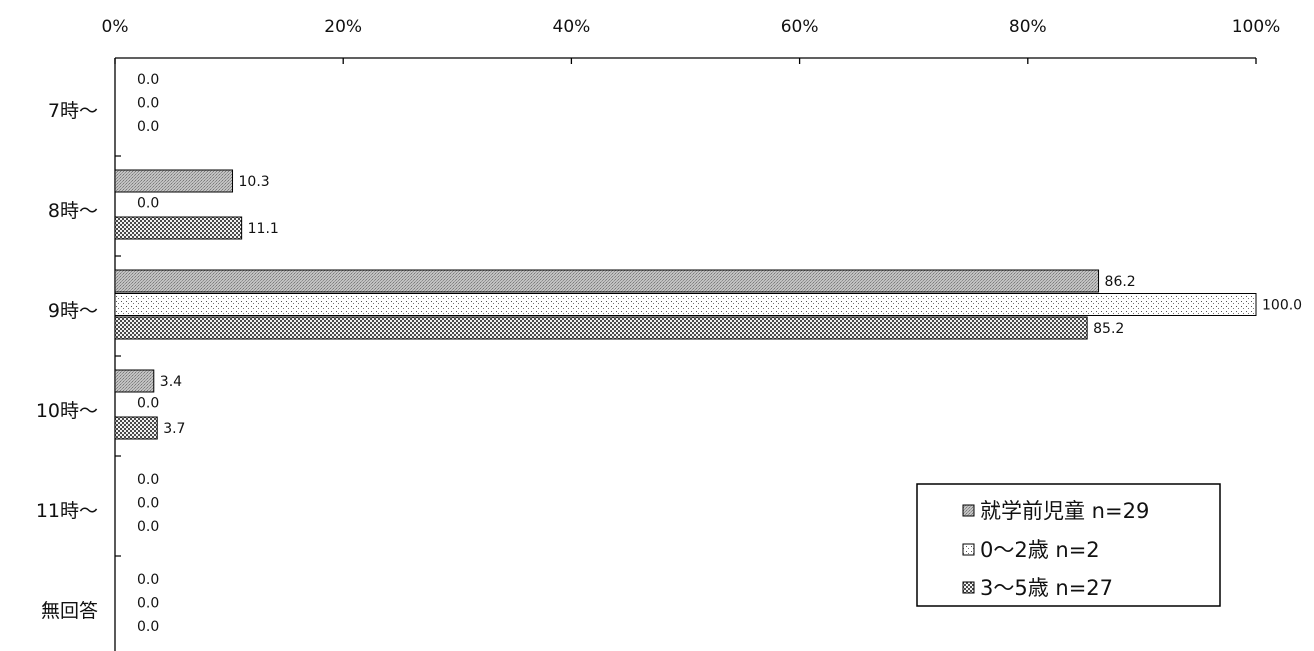 This screenshot has height=651, width=1314. I want to click on data-label: 11.1, so click(263, 229).